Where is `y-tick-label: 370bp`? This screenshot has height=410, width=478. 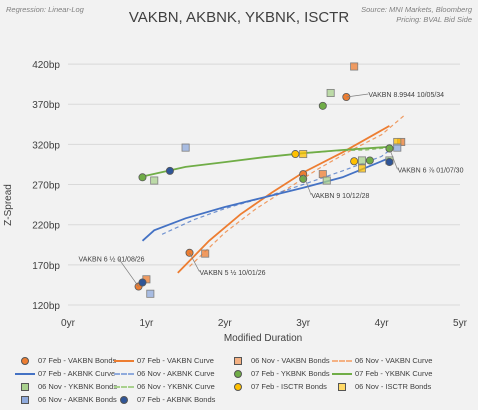 y-tick-label: 370bp is located at coordinates (46, 105).